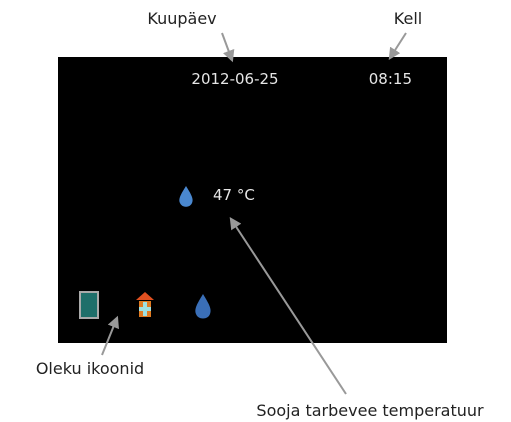 The width and height of the screenshot is (511, 422). Describe the element at coordinates (90, 368) in the screenshot. I see `callout-label: Oleku ikoonid` at that location.